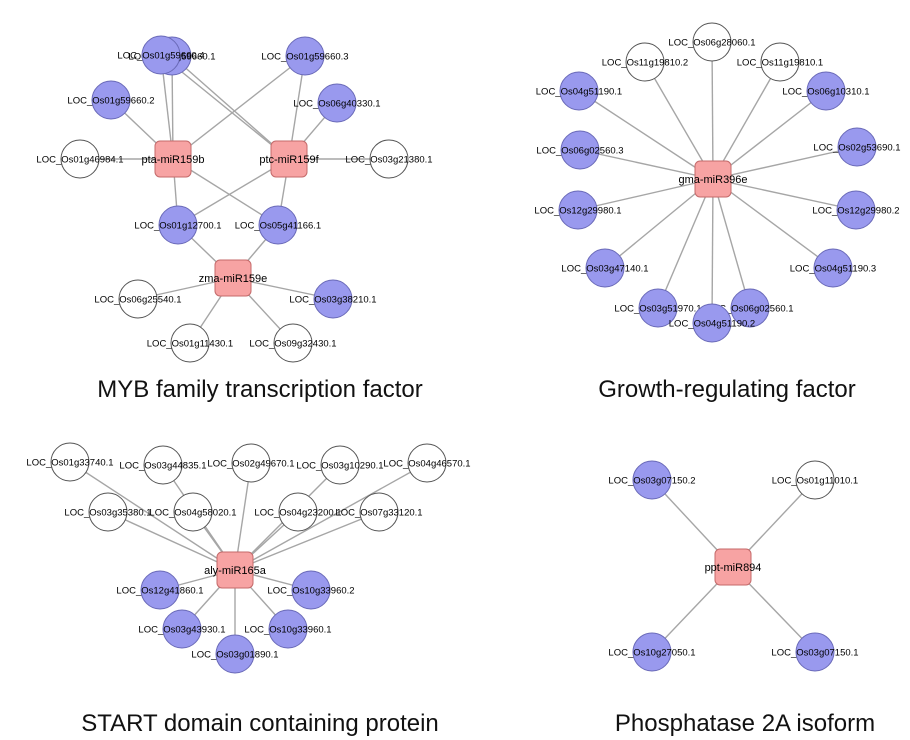  I want to click on mirna-node-label: zma-miR159e, so click(233, 279).